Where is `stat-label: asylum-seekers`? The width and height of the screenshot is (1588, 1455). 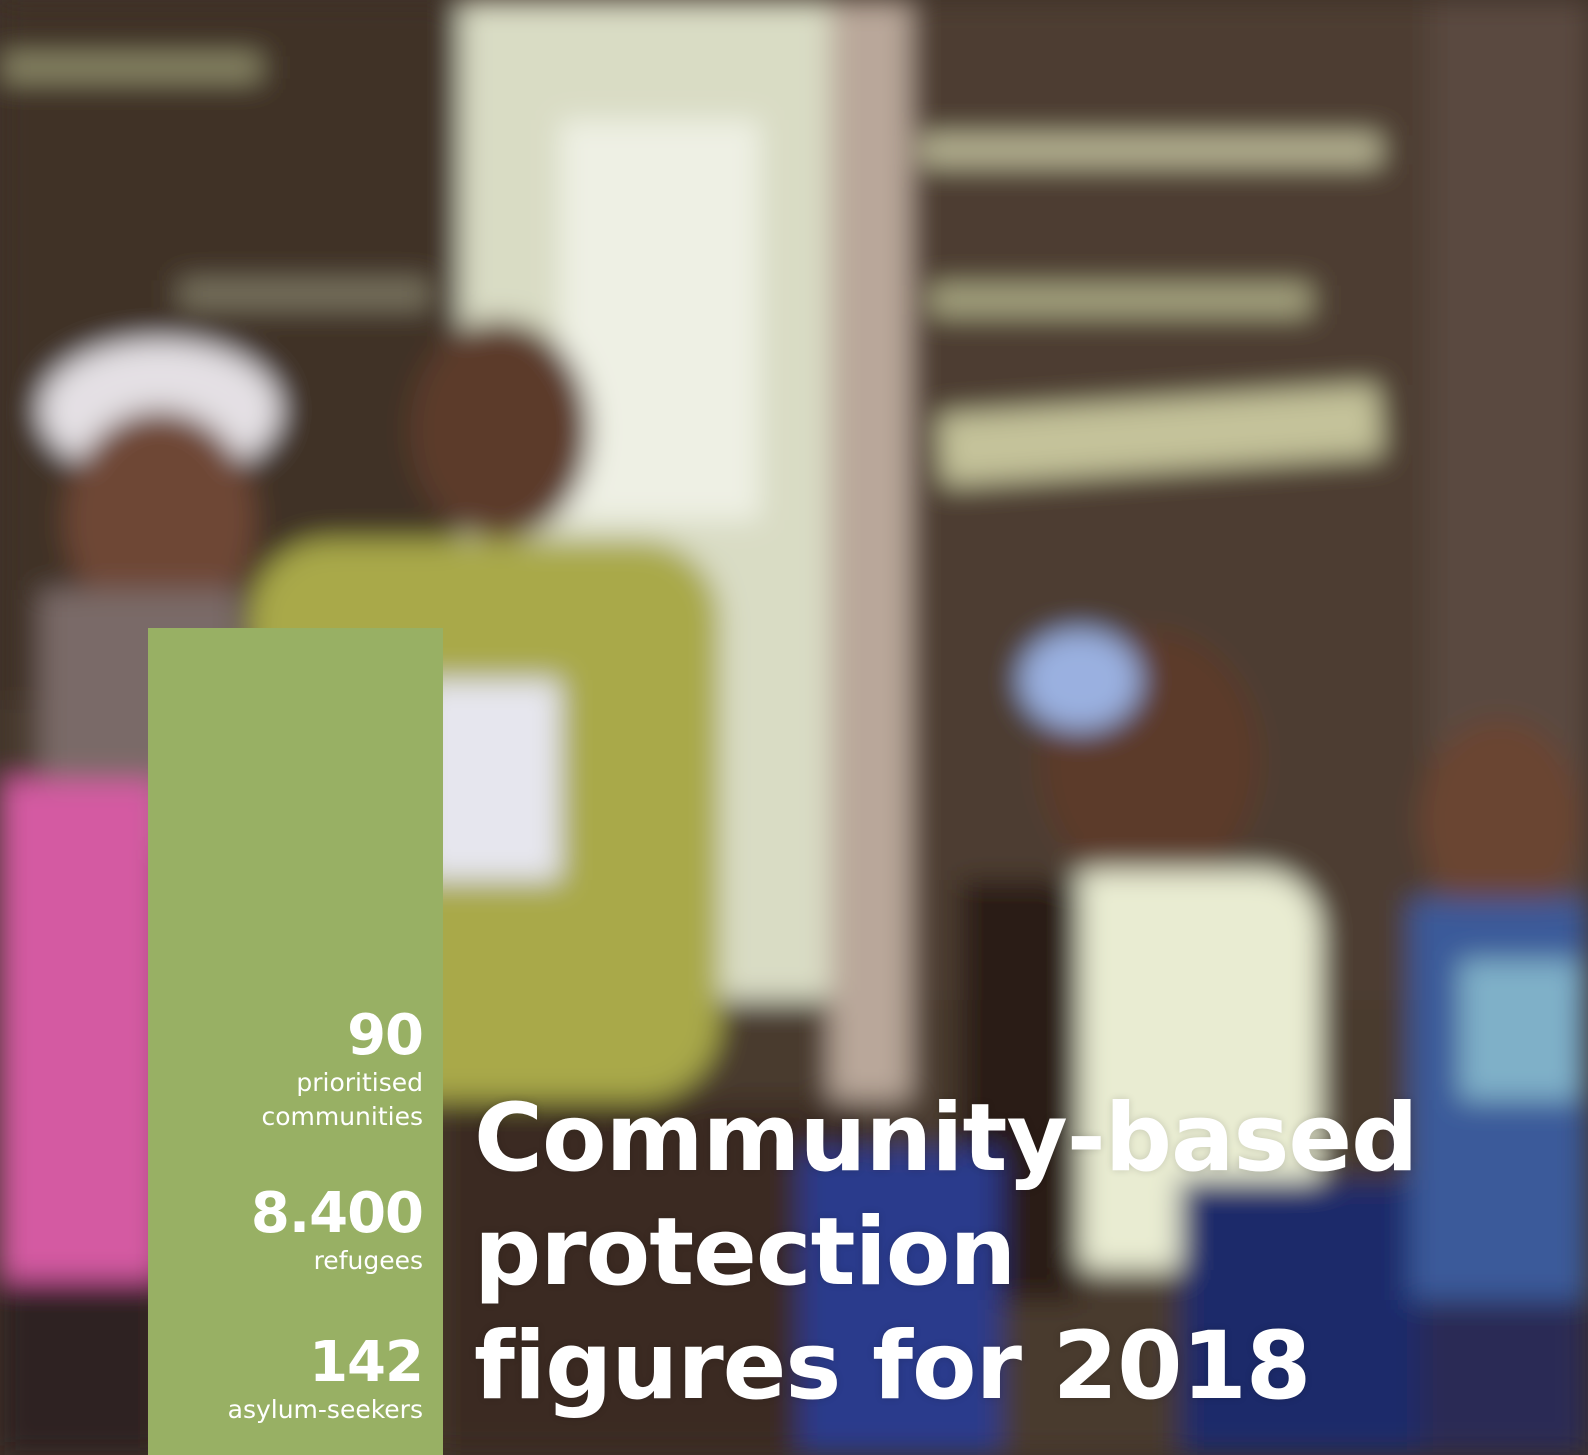
stat-label: asylum-seekers is located at coordinates (325, 1409).